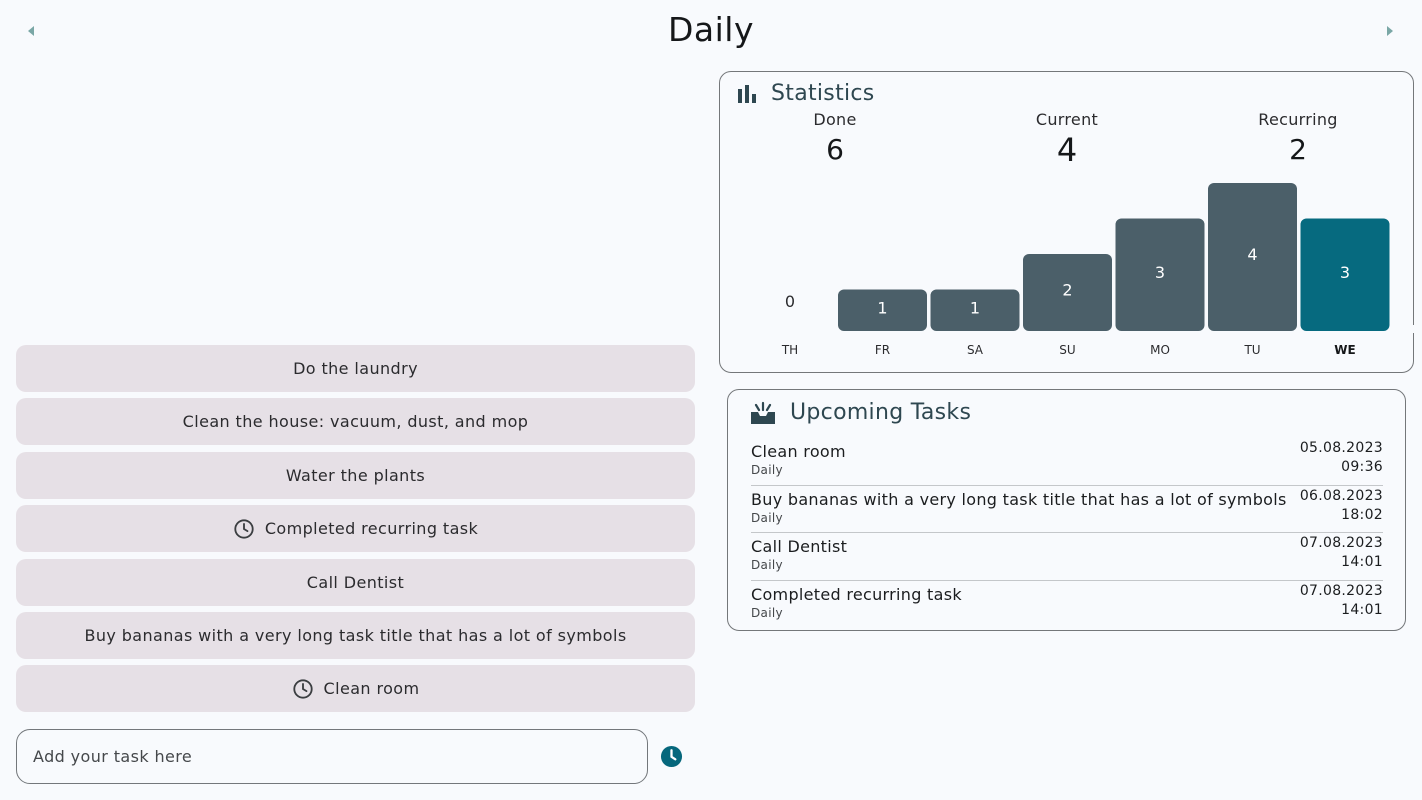  I want to click on statistics-title: Statistics, so click(823, 93).